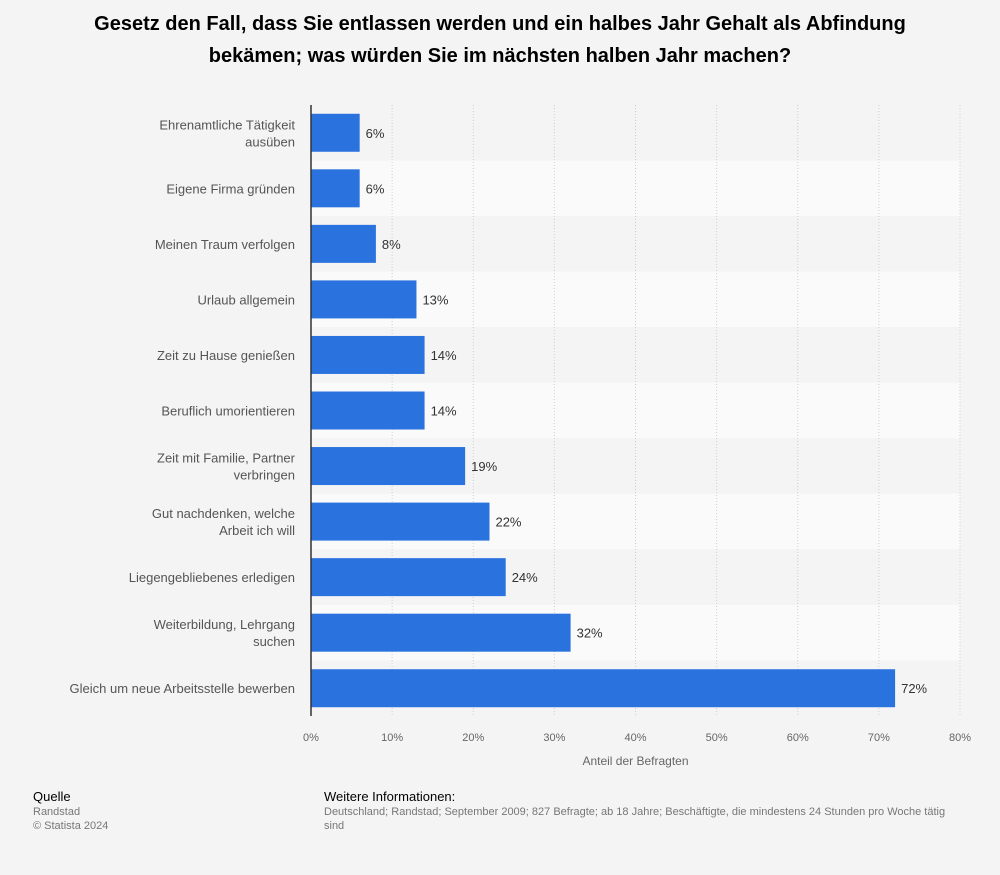 The height and width of the screenshot is (875, 1000). What do you see at coordinates (230, 188) in the screenshot?
I see `category-label: Eigene Firma gründen` at bounding box center [230, 188].